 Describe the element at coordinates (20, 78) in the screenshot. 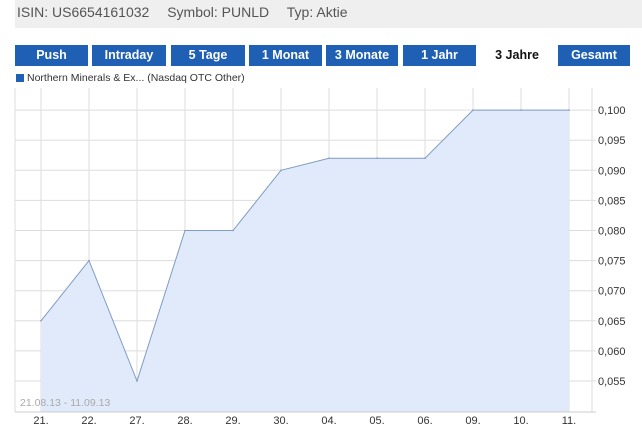

I see `legend-swatch` at that location.